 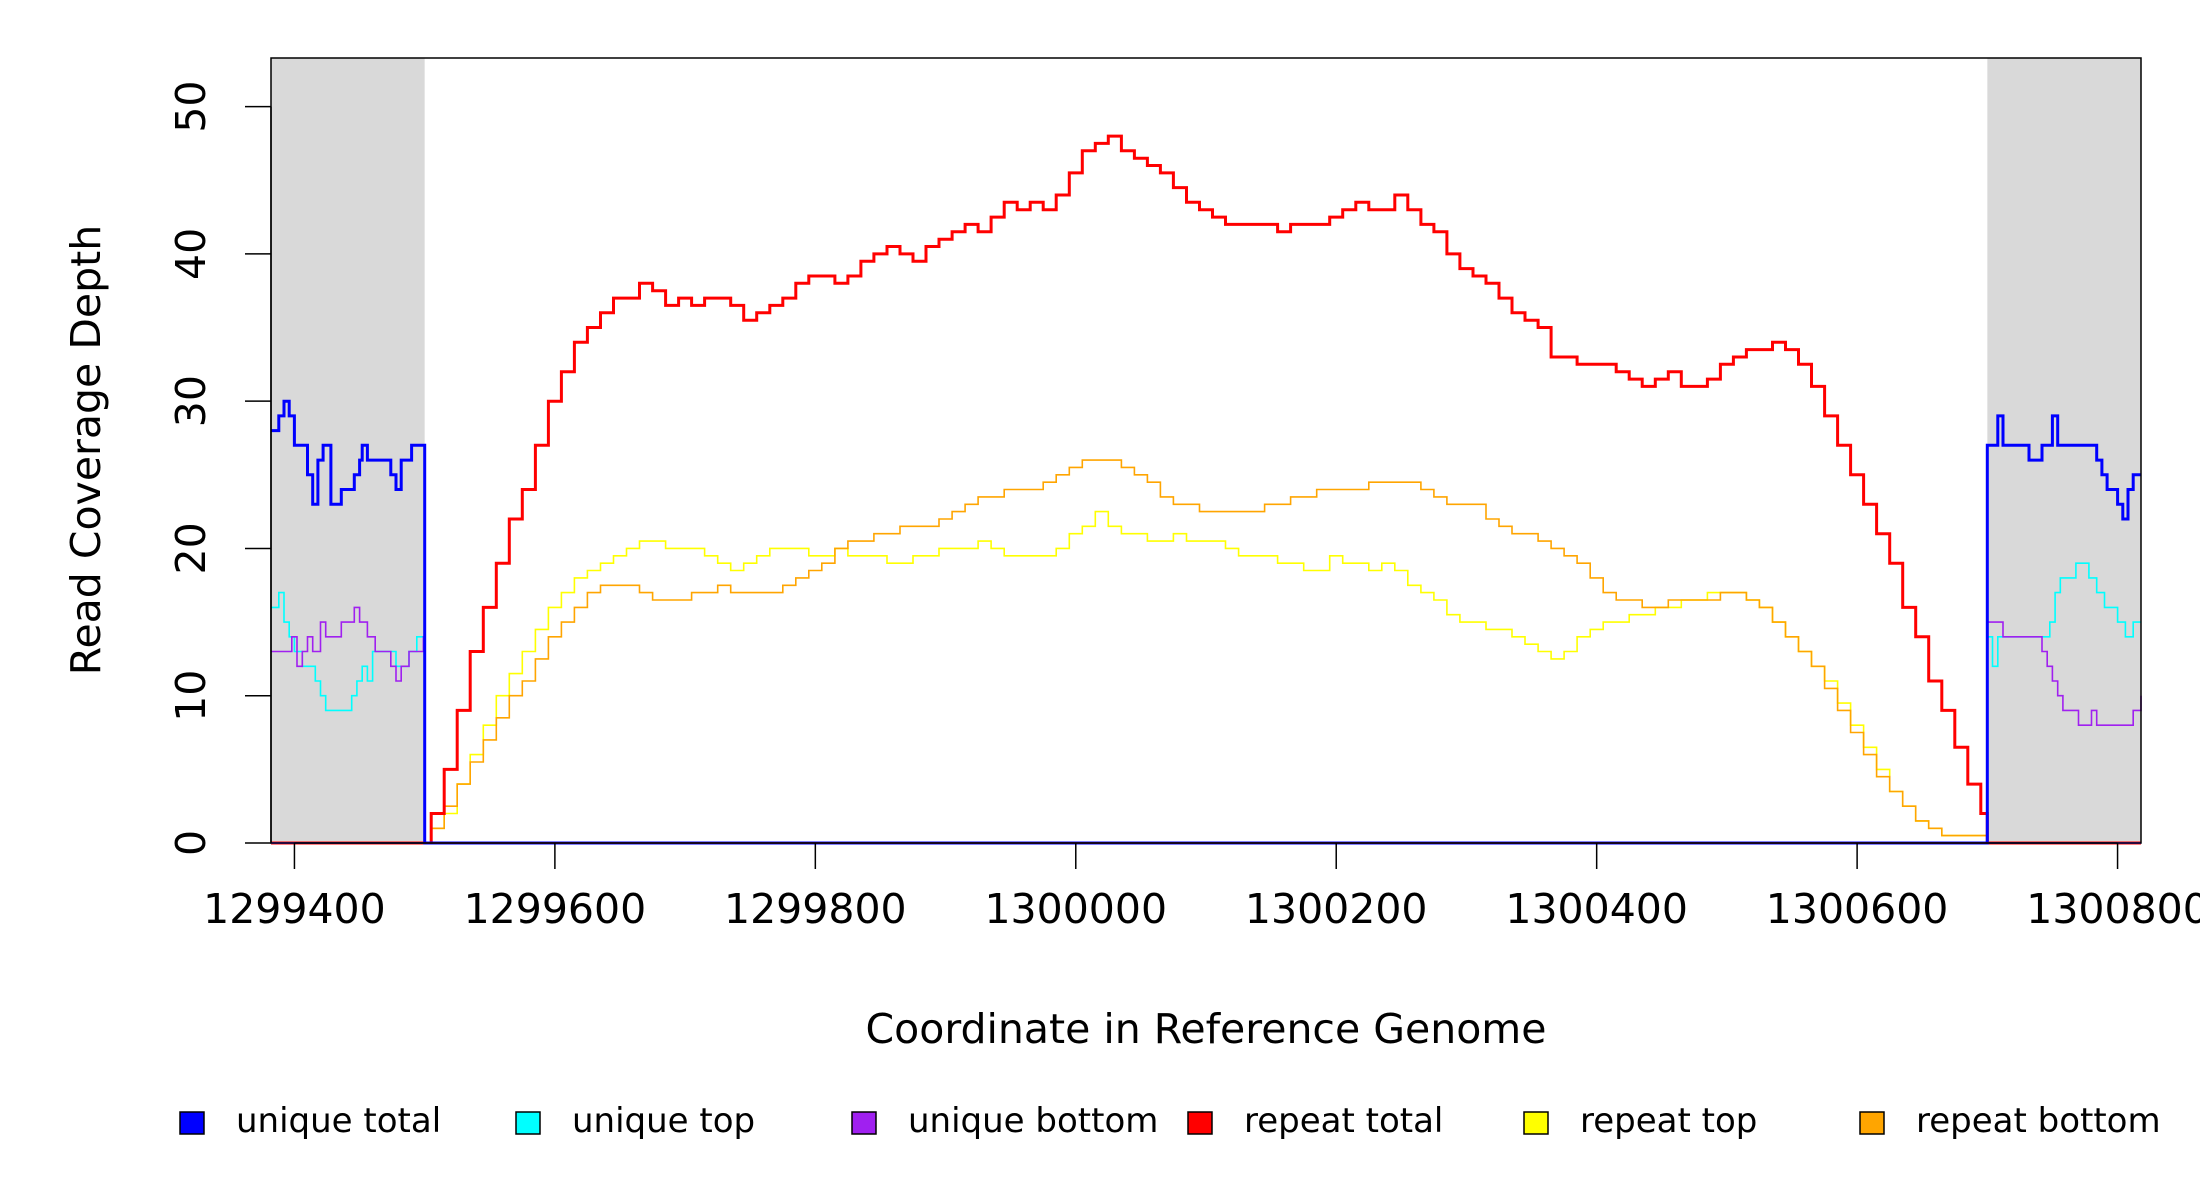 What do you see at coordinates (1857, 909) in the screenshot?
I see `x-tick-label: 1300600` at bounding box center [1857, 909].